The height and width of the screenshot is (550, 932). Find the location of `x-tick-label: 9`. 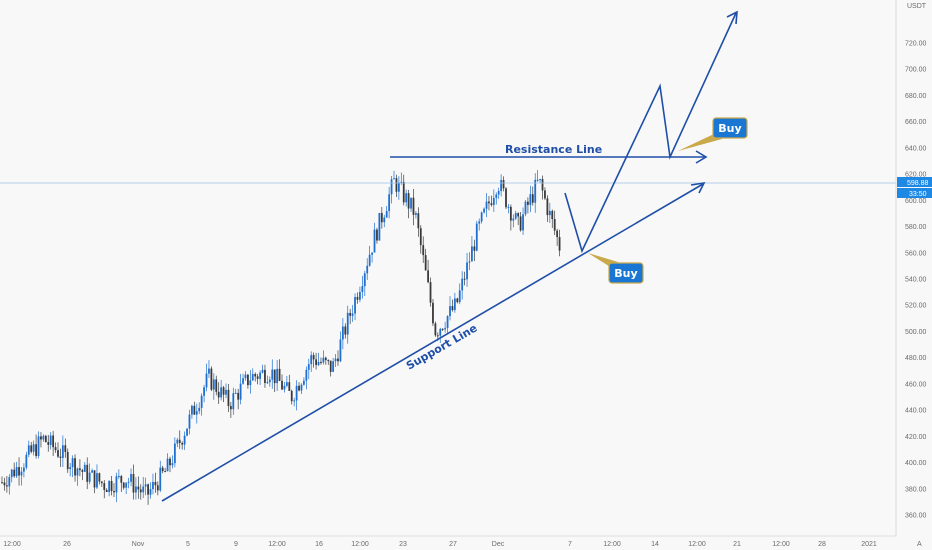

x-tick-label: 9 is located at coordinates (236, 544).